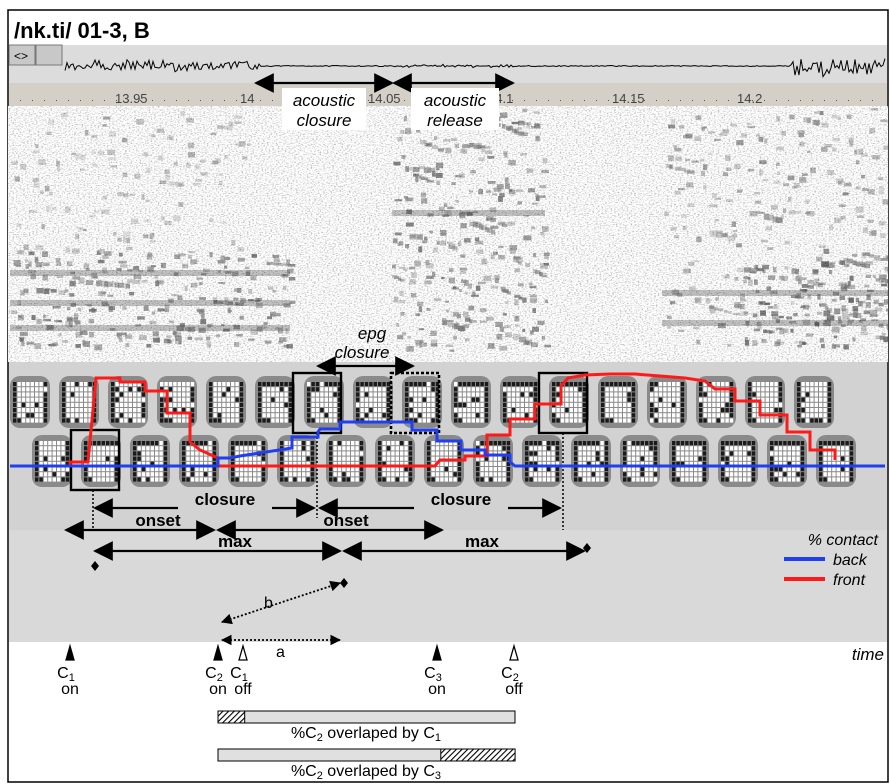 The image size is (890, 784). What do you see at coordinates (448, 586) in the screenshot?
I see `contact-panel` at bounding box center [448, 586].